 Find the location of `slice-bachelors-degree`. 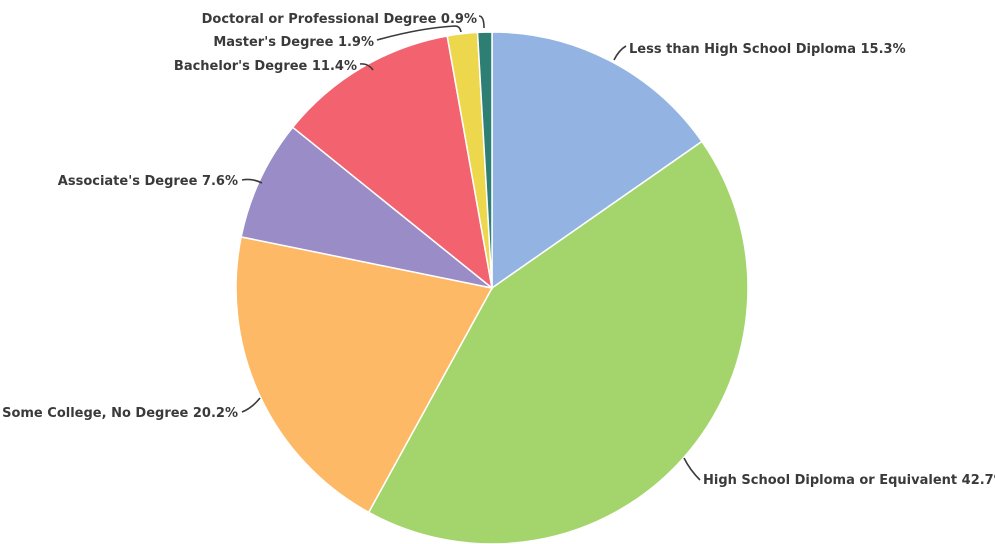

slice-bachelors-degree is located at coordinates (392, 162).